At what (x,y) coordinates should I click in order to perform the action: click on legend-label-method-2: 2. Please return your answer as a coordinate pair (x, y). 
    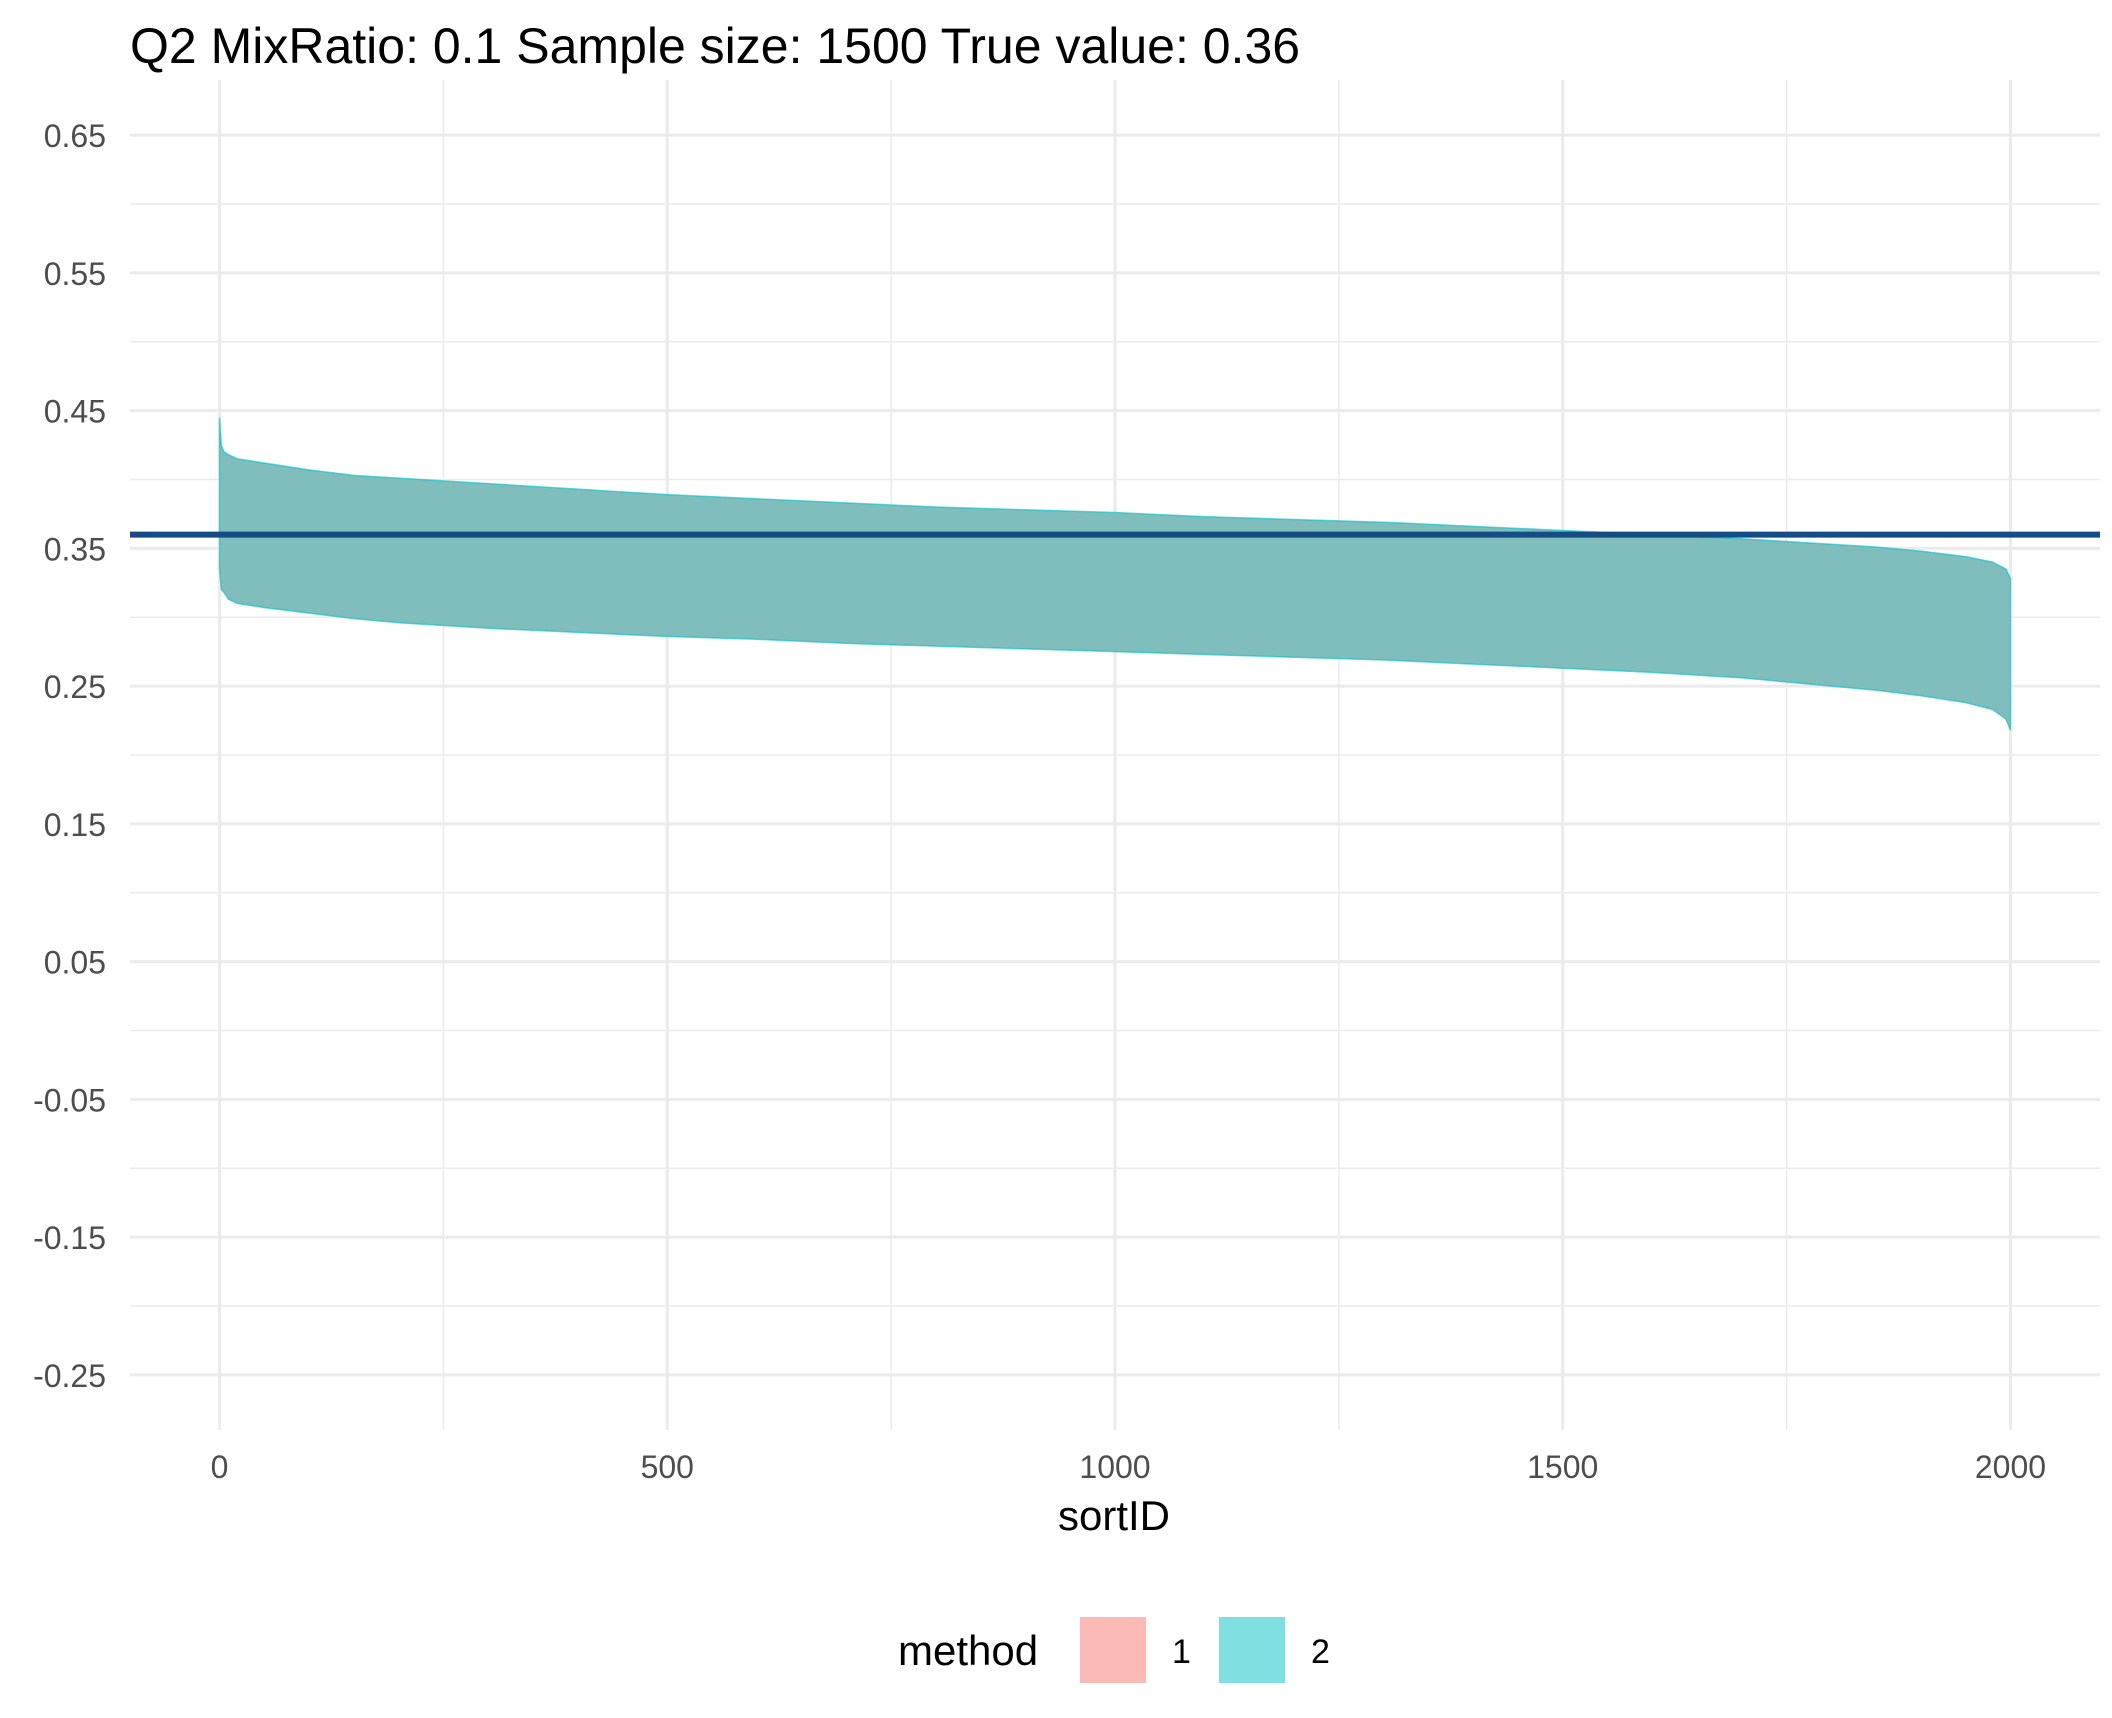
    Looking at the image, I should click on (1320, 1652).